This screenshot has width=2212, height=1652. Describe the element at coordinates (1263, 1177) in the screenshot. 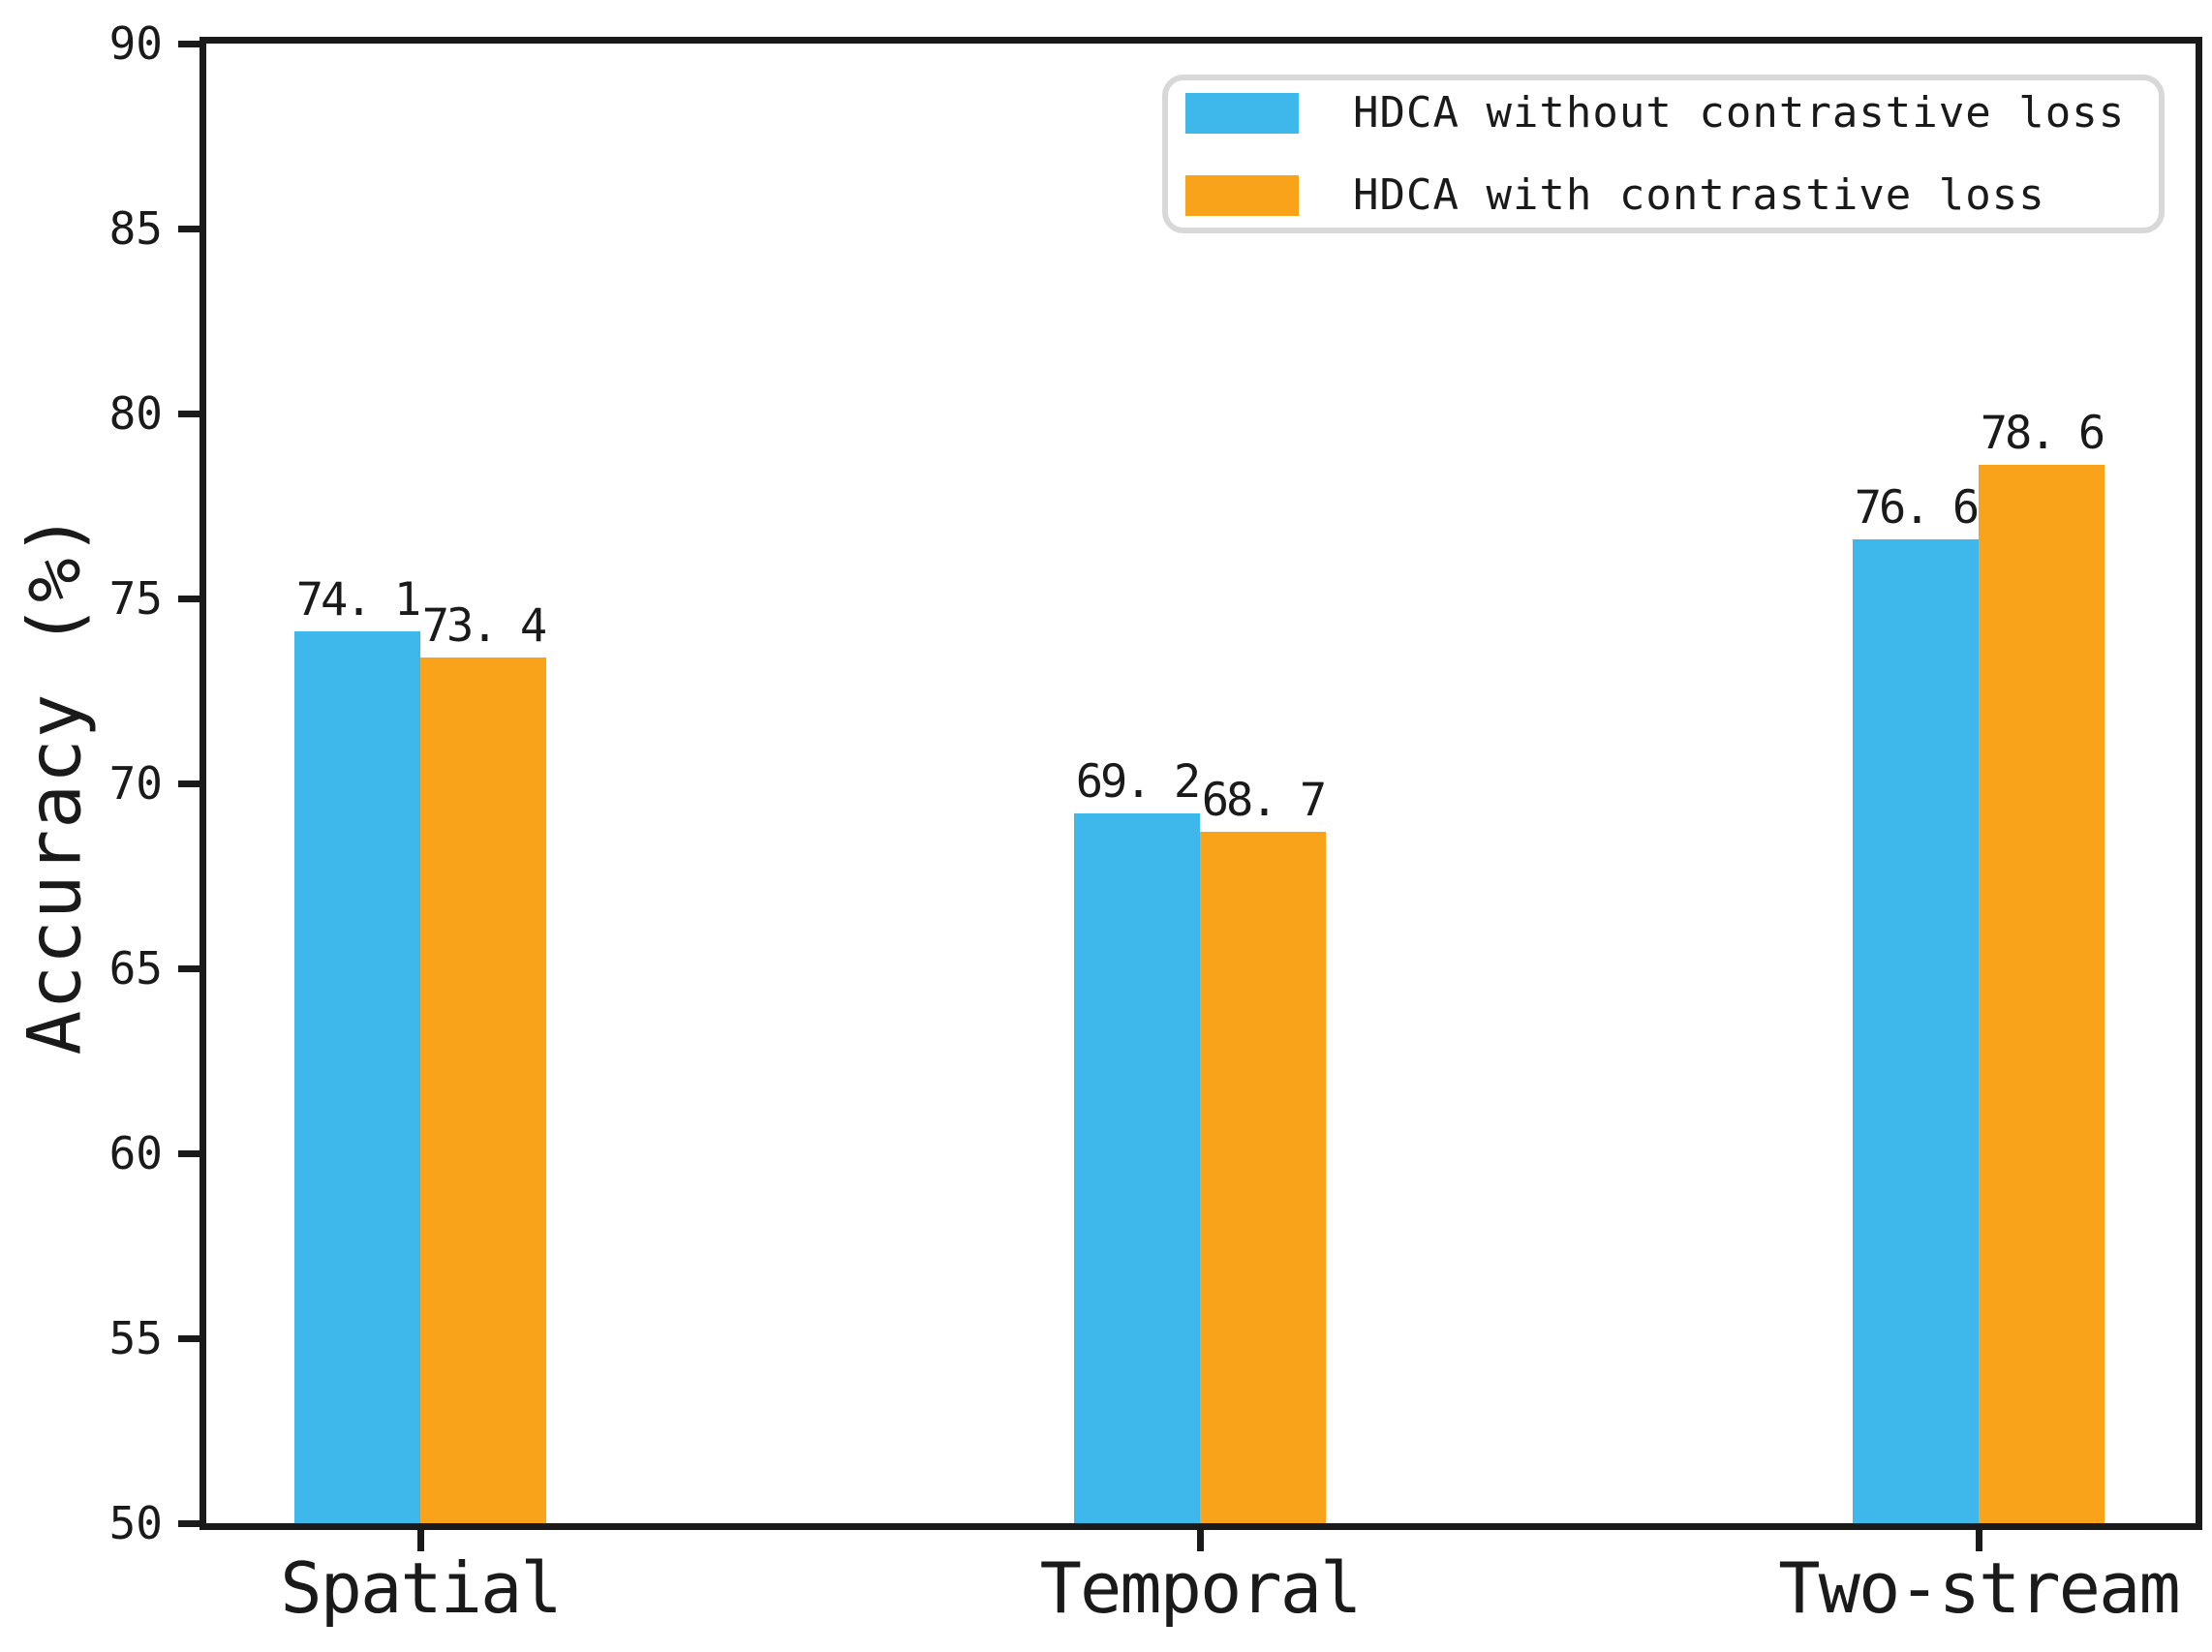

I see `bar-temporal-with-loss` at that location.